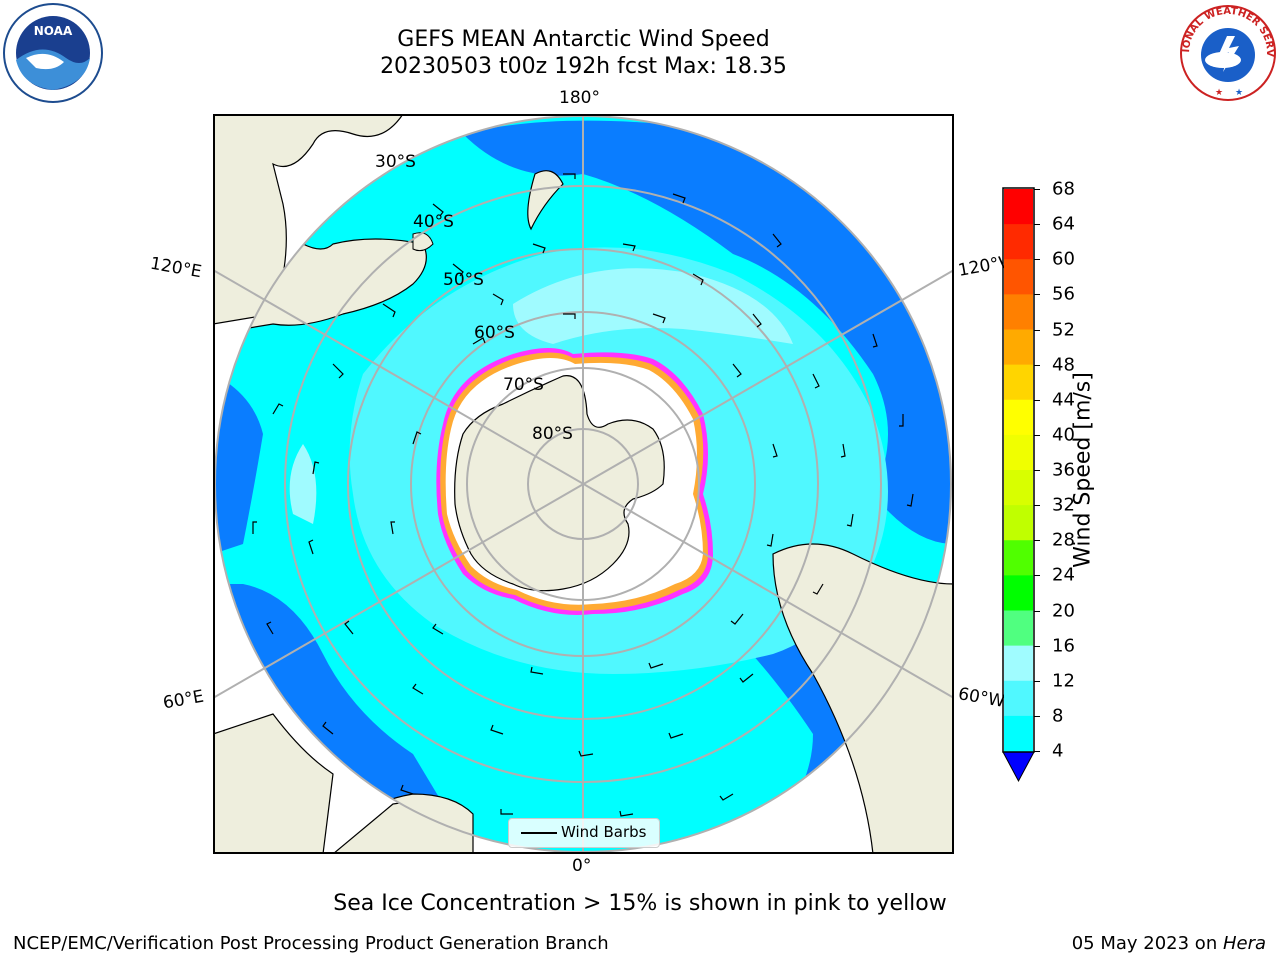 The width and height of the screenshot is (1280, 960). I want to click on colorbar-tick-label: 12, so click(1063, 681).